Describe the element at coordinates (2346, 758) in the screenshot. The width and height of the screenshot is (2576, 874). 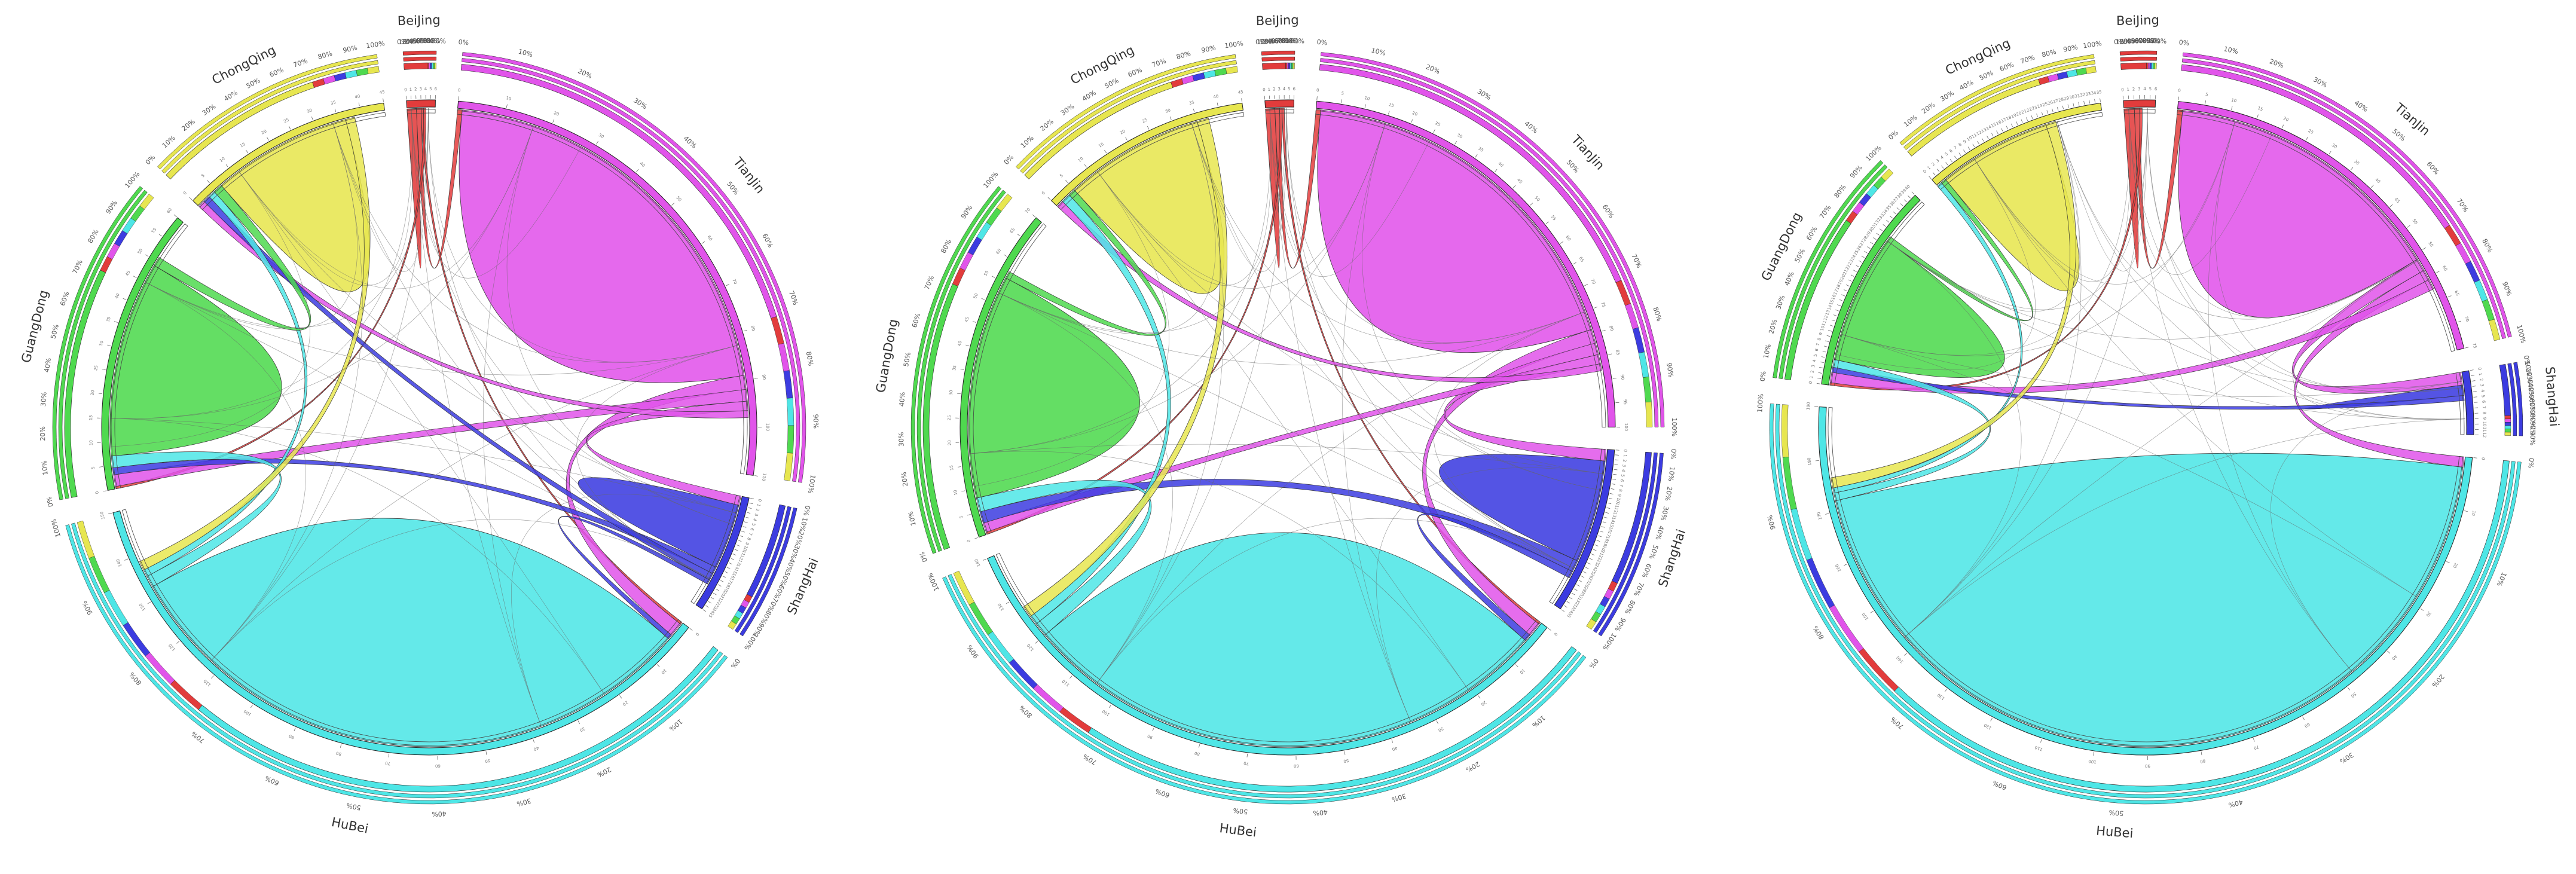
I see `percent-tick-label: 30%` at that location.